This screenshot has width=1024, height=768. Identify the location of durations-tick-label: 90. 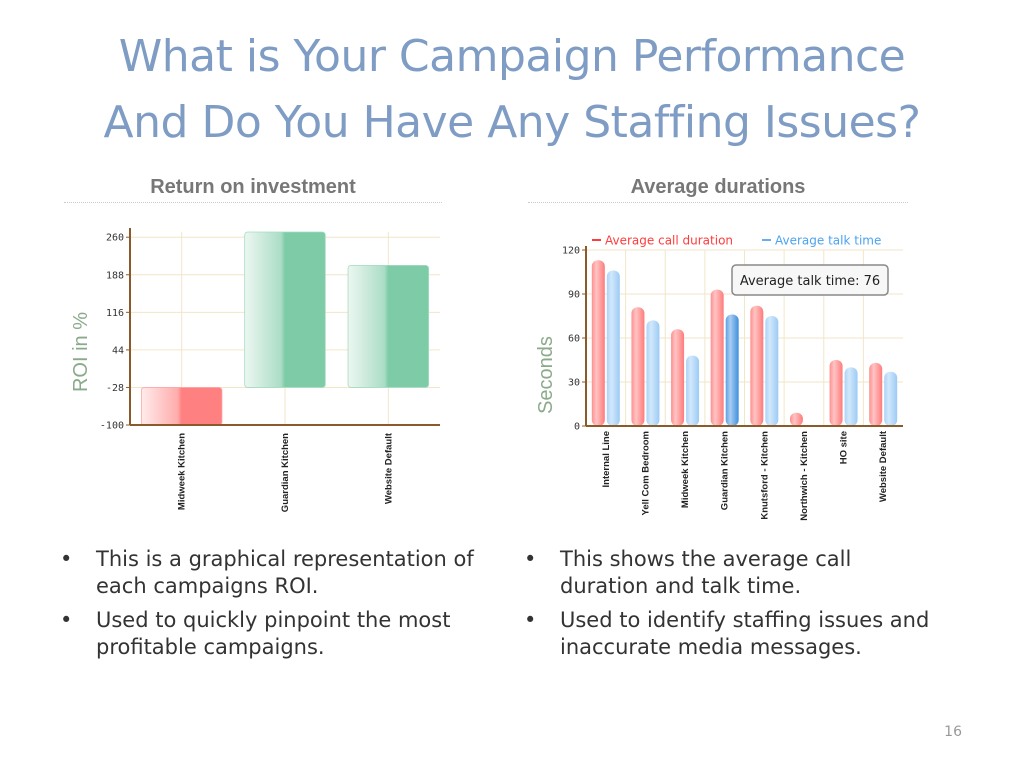
(574, 295).